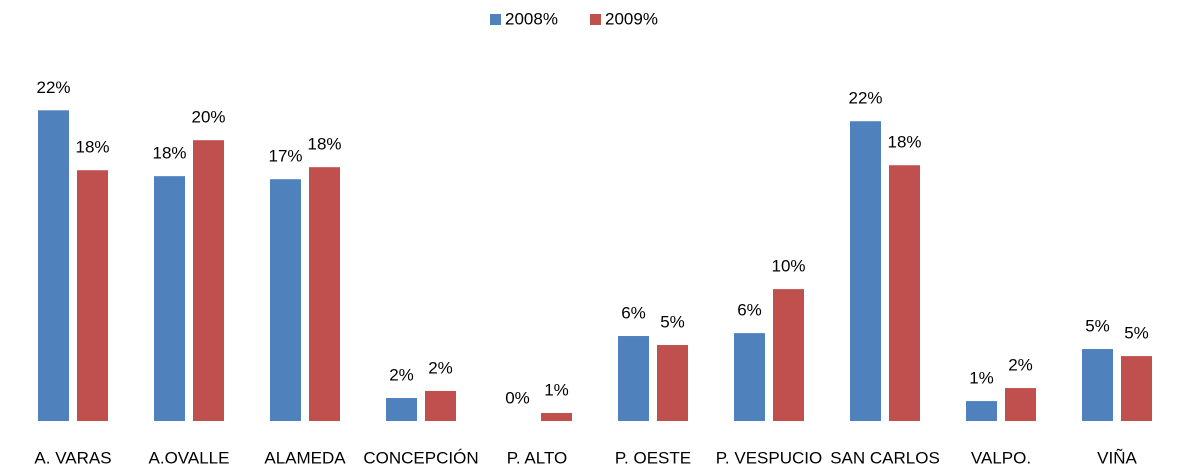 This screenshot has height=471, width=1180. Describe the element at coordinates (72, 457) in the screenshot. I see `x-tick-label: A. VARAS` at that location.